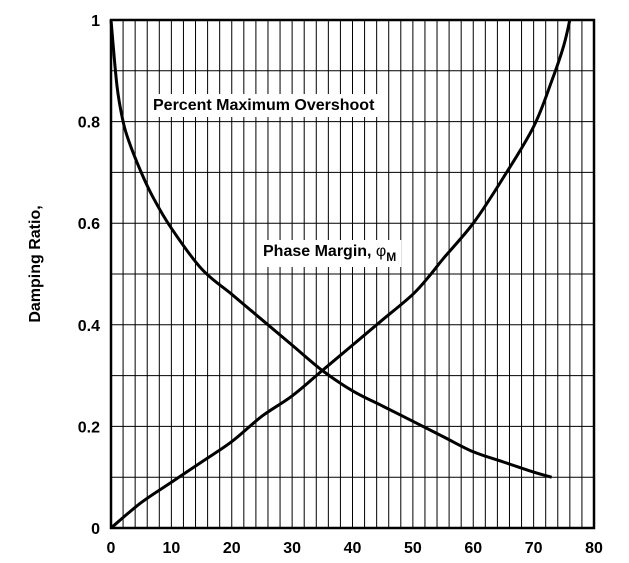  Describe the element at coordinates (319, 251) in the screenshot. I see `phase-margin-text: Phase Margin,` at that location.